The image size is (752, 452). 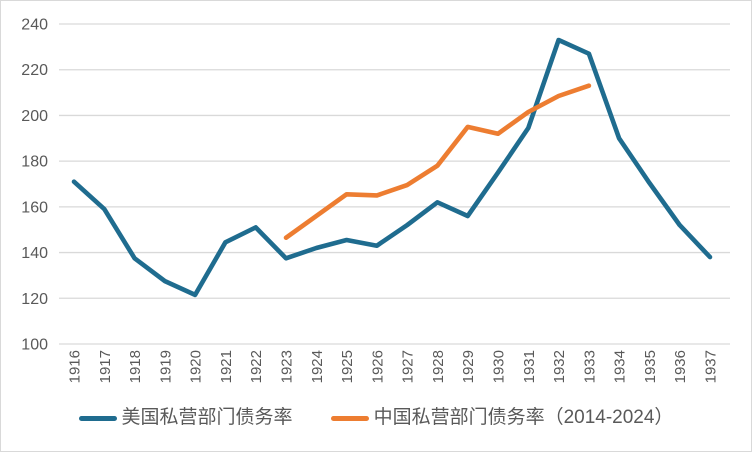 I want to click on x-axis-label: 1933, so click(x=589, y=366).